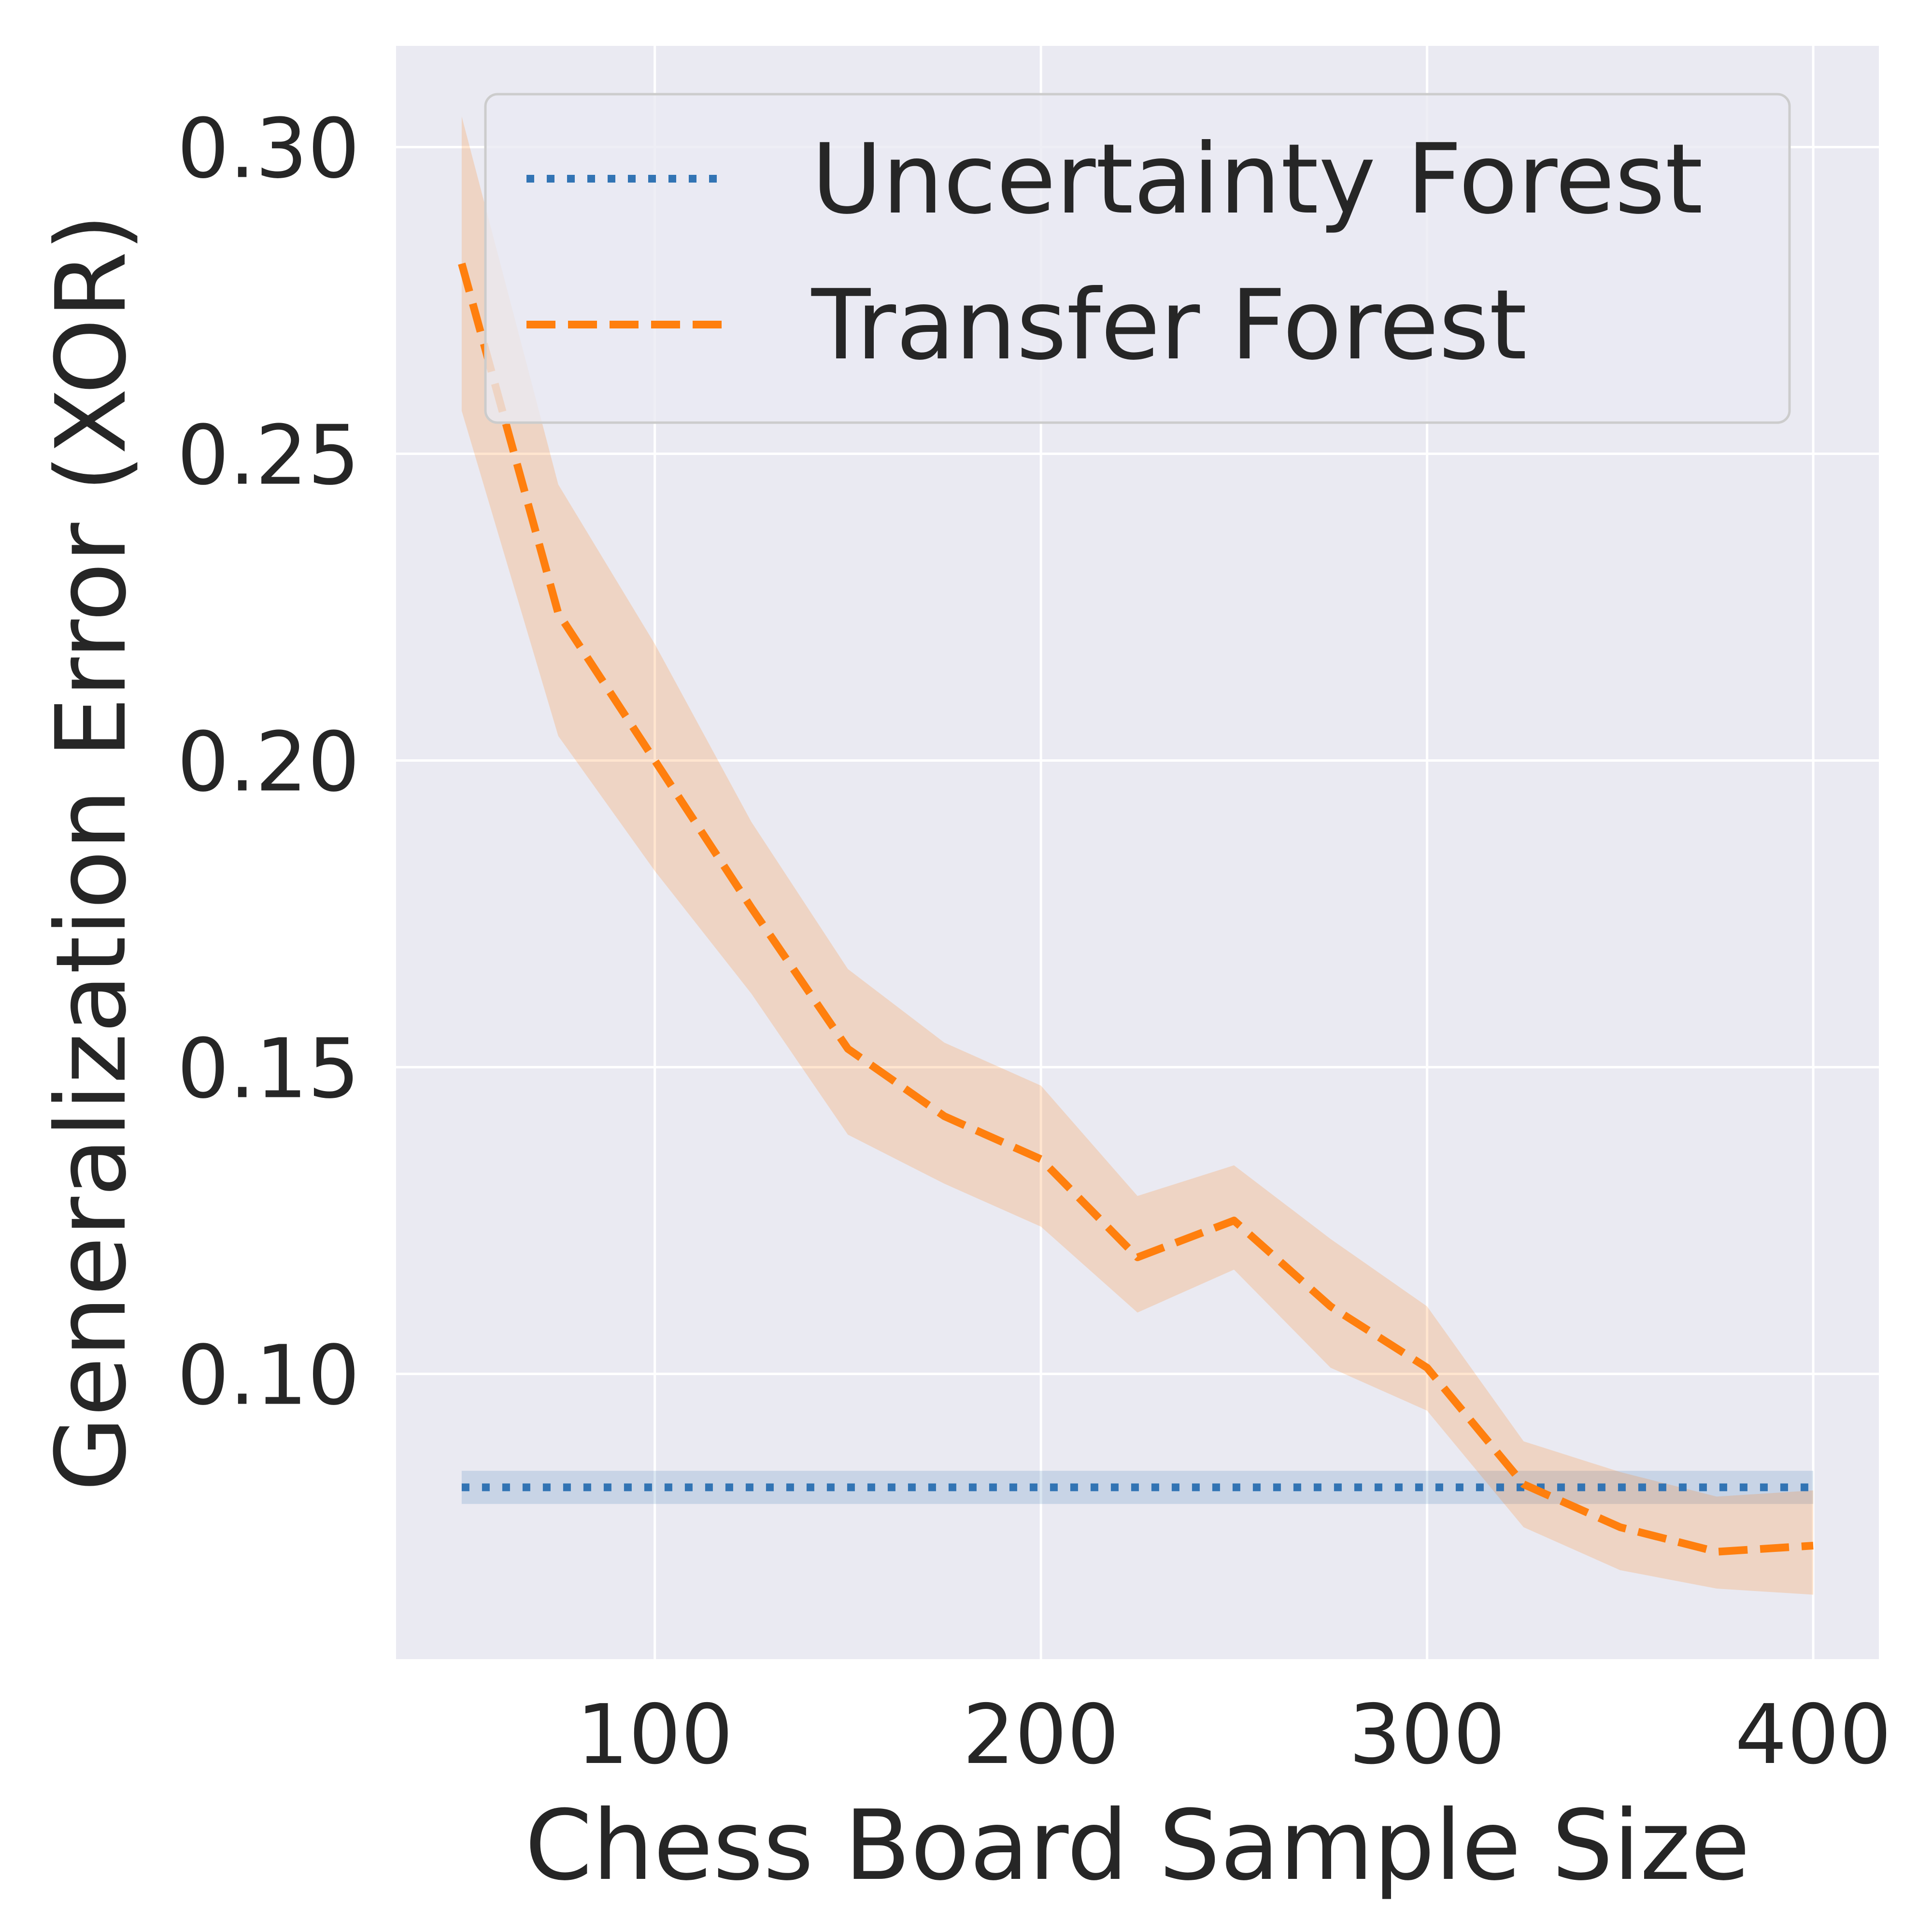 The image size is (1932, 1932). I want to click on x-tick-label: 200, so click(1041, 1735).